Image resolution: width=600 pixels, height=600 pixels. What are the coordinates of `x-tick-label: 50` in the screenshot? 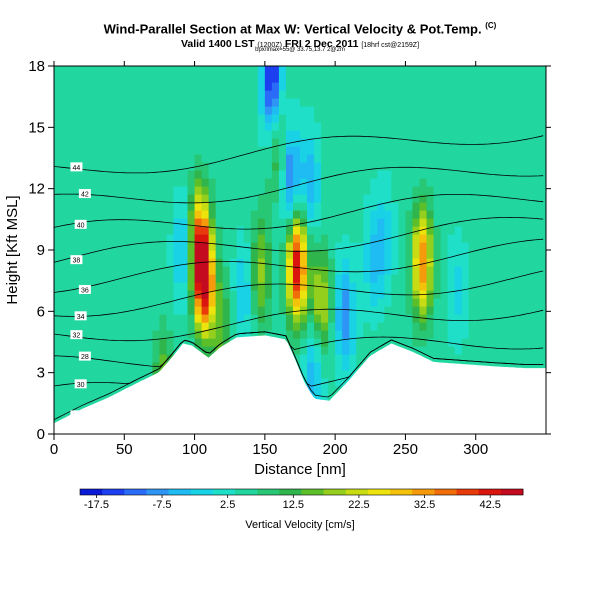 It's located at (124, 449).